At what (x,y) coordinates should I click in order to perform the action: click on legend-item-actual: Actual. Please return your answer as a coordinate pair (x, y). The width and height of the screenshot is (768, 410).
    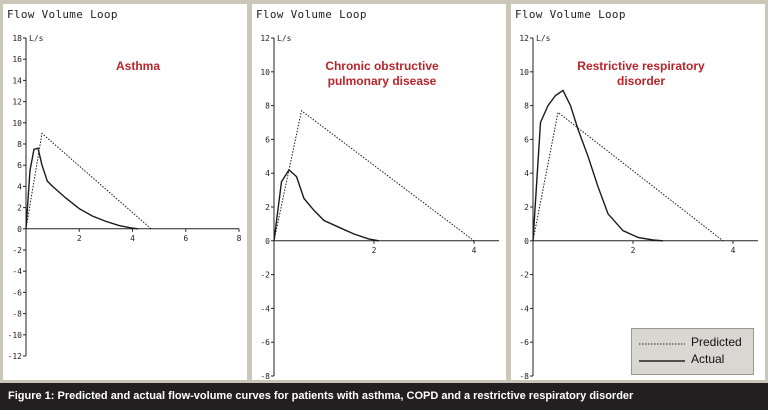
    Looking at the image, I should click on (694, 360).